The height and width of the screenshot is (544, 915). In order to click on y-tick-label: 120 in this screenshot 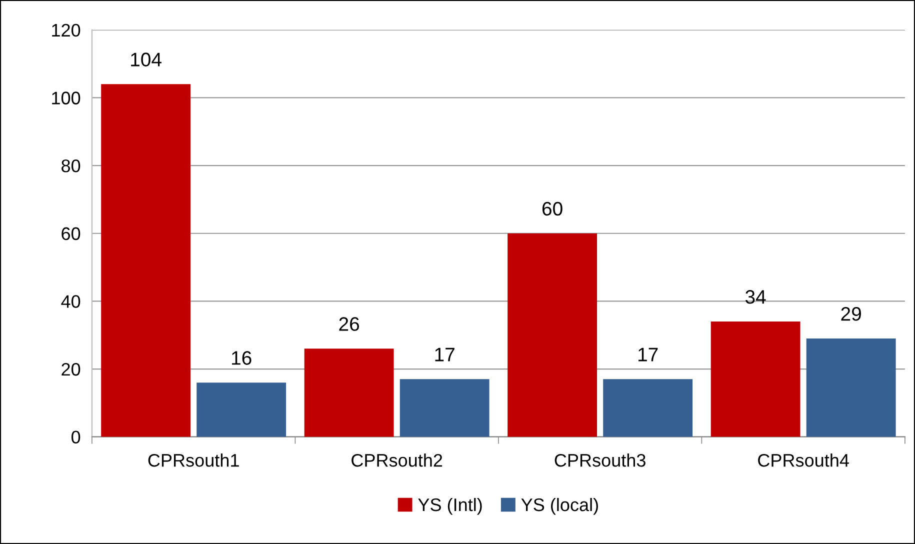, I will do `click(66, 30)`.